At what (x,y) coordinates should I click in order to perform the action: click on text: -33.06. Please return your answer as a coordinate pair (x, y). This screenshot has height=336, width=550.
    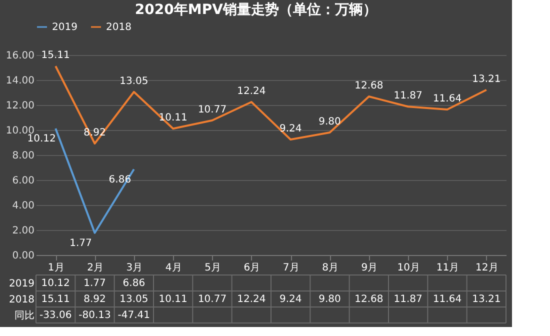
    Looking at the image, I should click on (55, 315).